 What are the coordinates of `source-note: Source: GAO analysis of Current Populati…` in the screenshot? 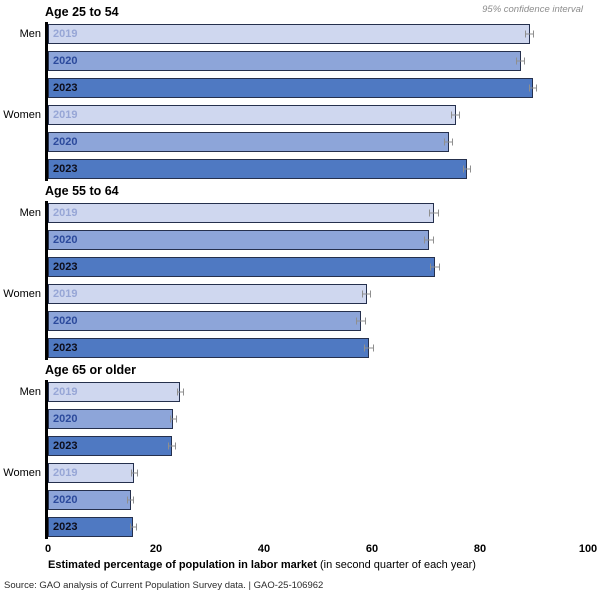 It's located at (164, 585).